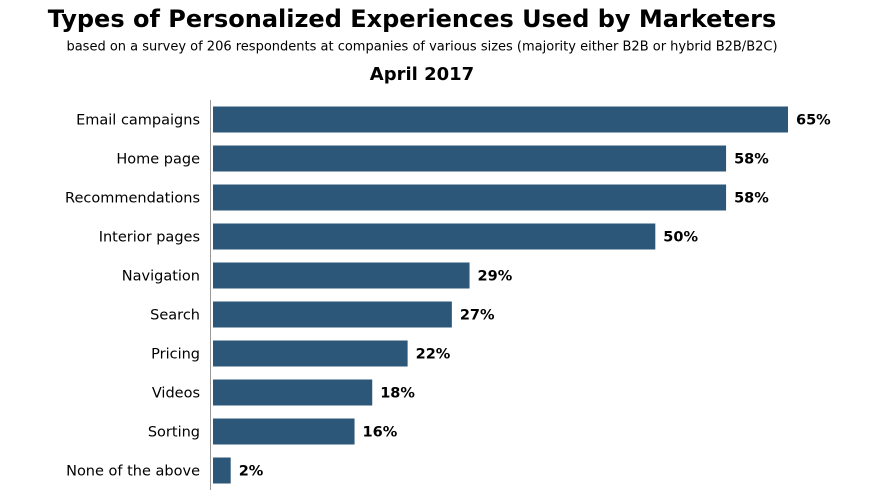 The image size is (873, 499). Describe the element at coordinates (380, 433) in the screenshot. I see `value-label: 16%` at that location.